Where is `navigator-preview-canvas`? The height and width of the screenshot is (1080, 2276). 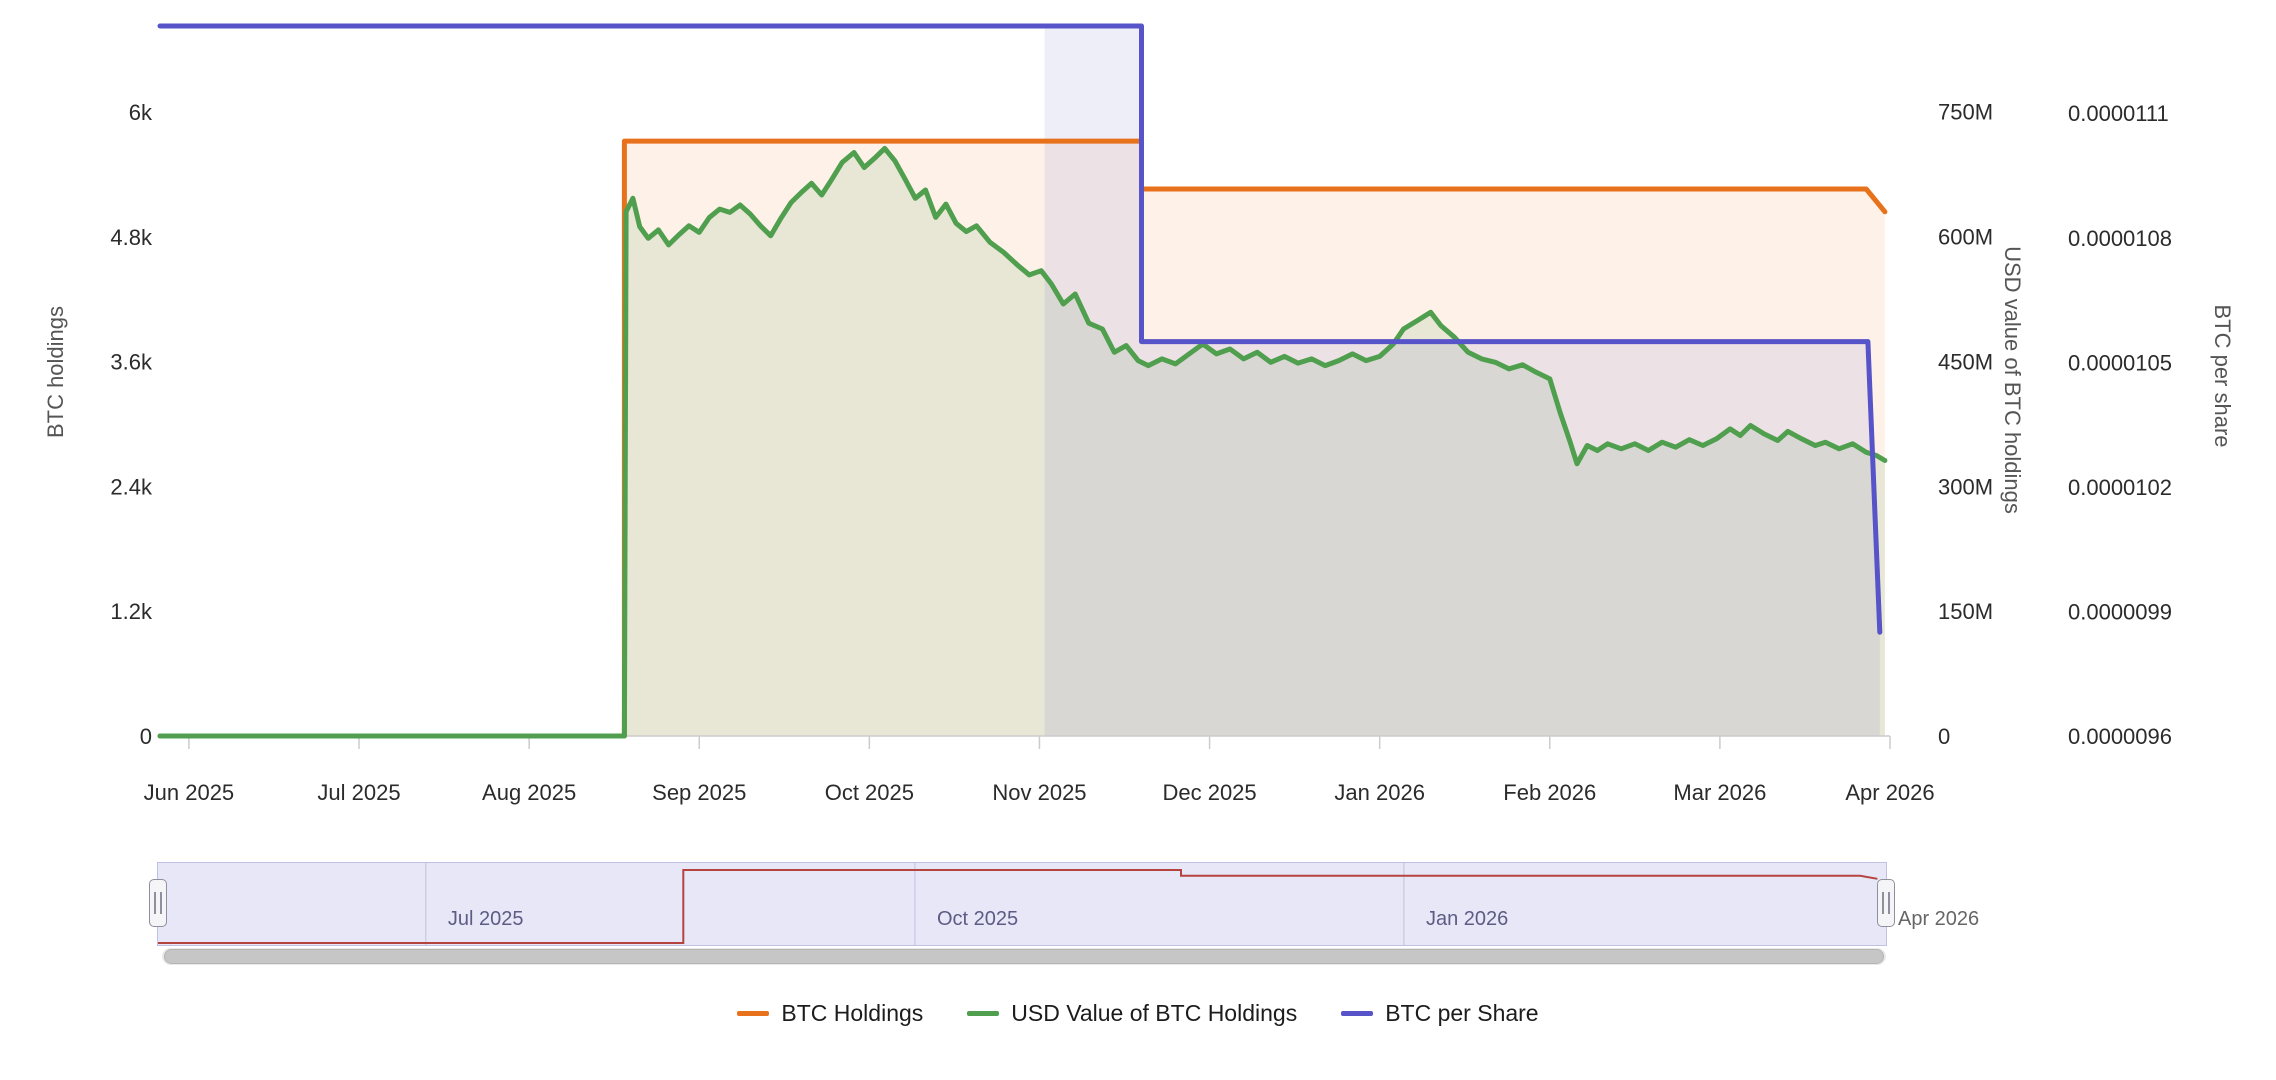
navigator-preview-canvas is located at coordinates (1018, 904).